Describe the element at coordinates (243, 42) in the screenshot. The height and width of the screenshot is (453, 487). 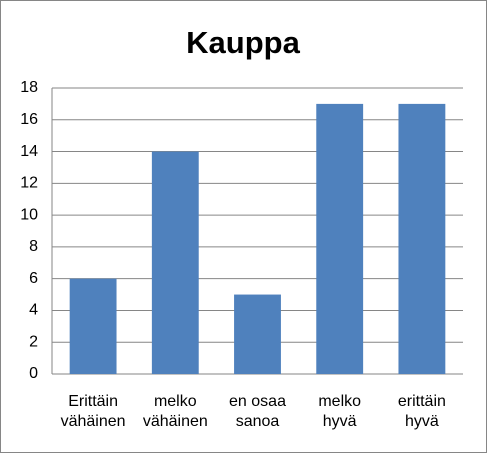
I see `chart-title: Kauppa` at that location.